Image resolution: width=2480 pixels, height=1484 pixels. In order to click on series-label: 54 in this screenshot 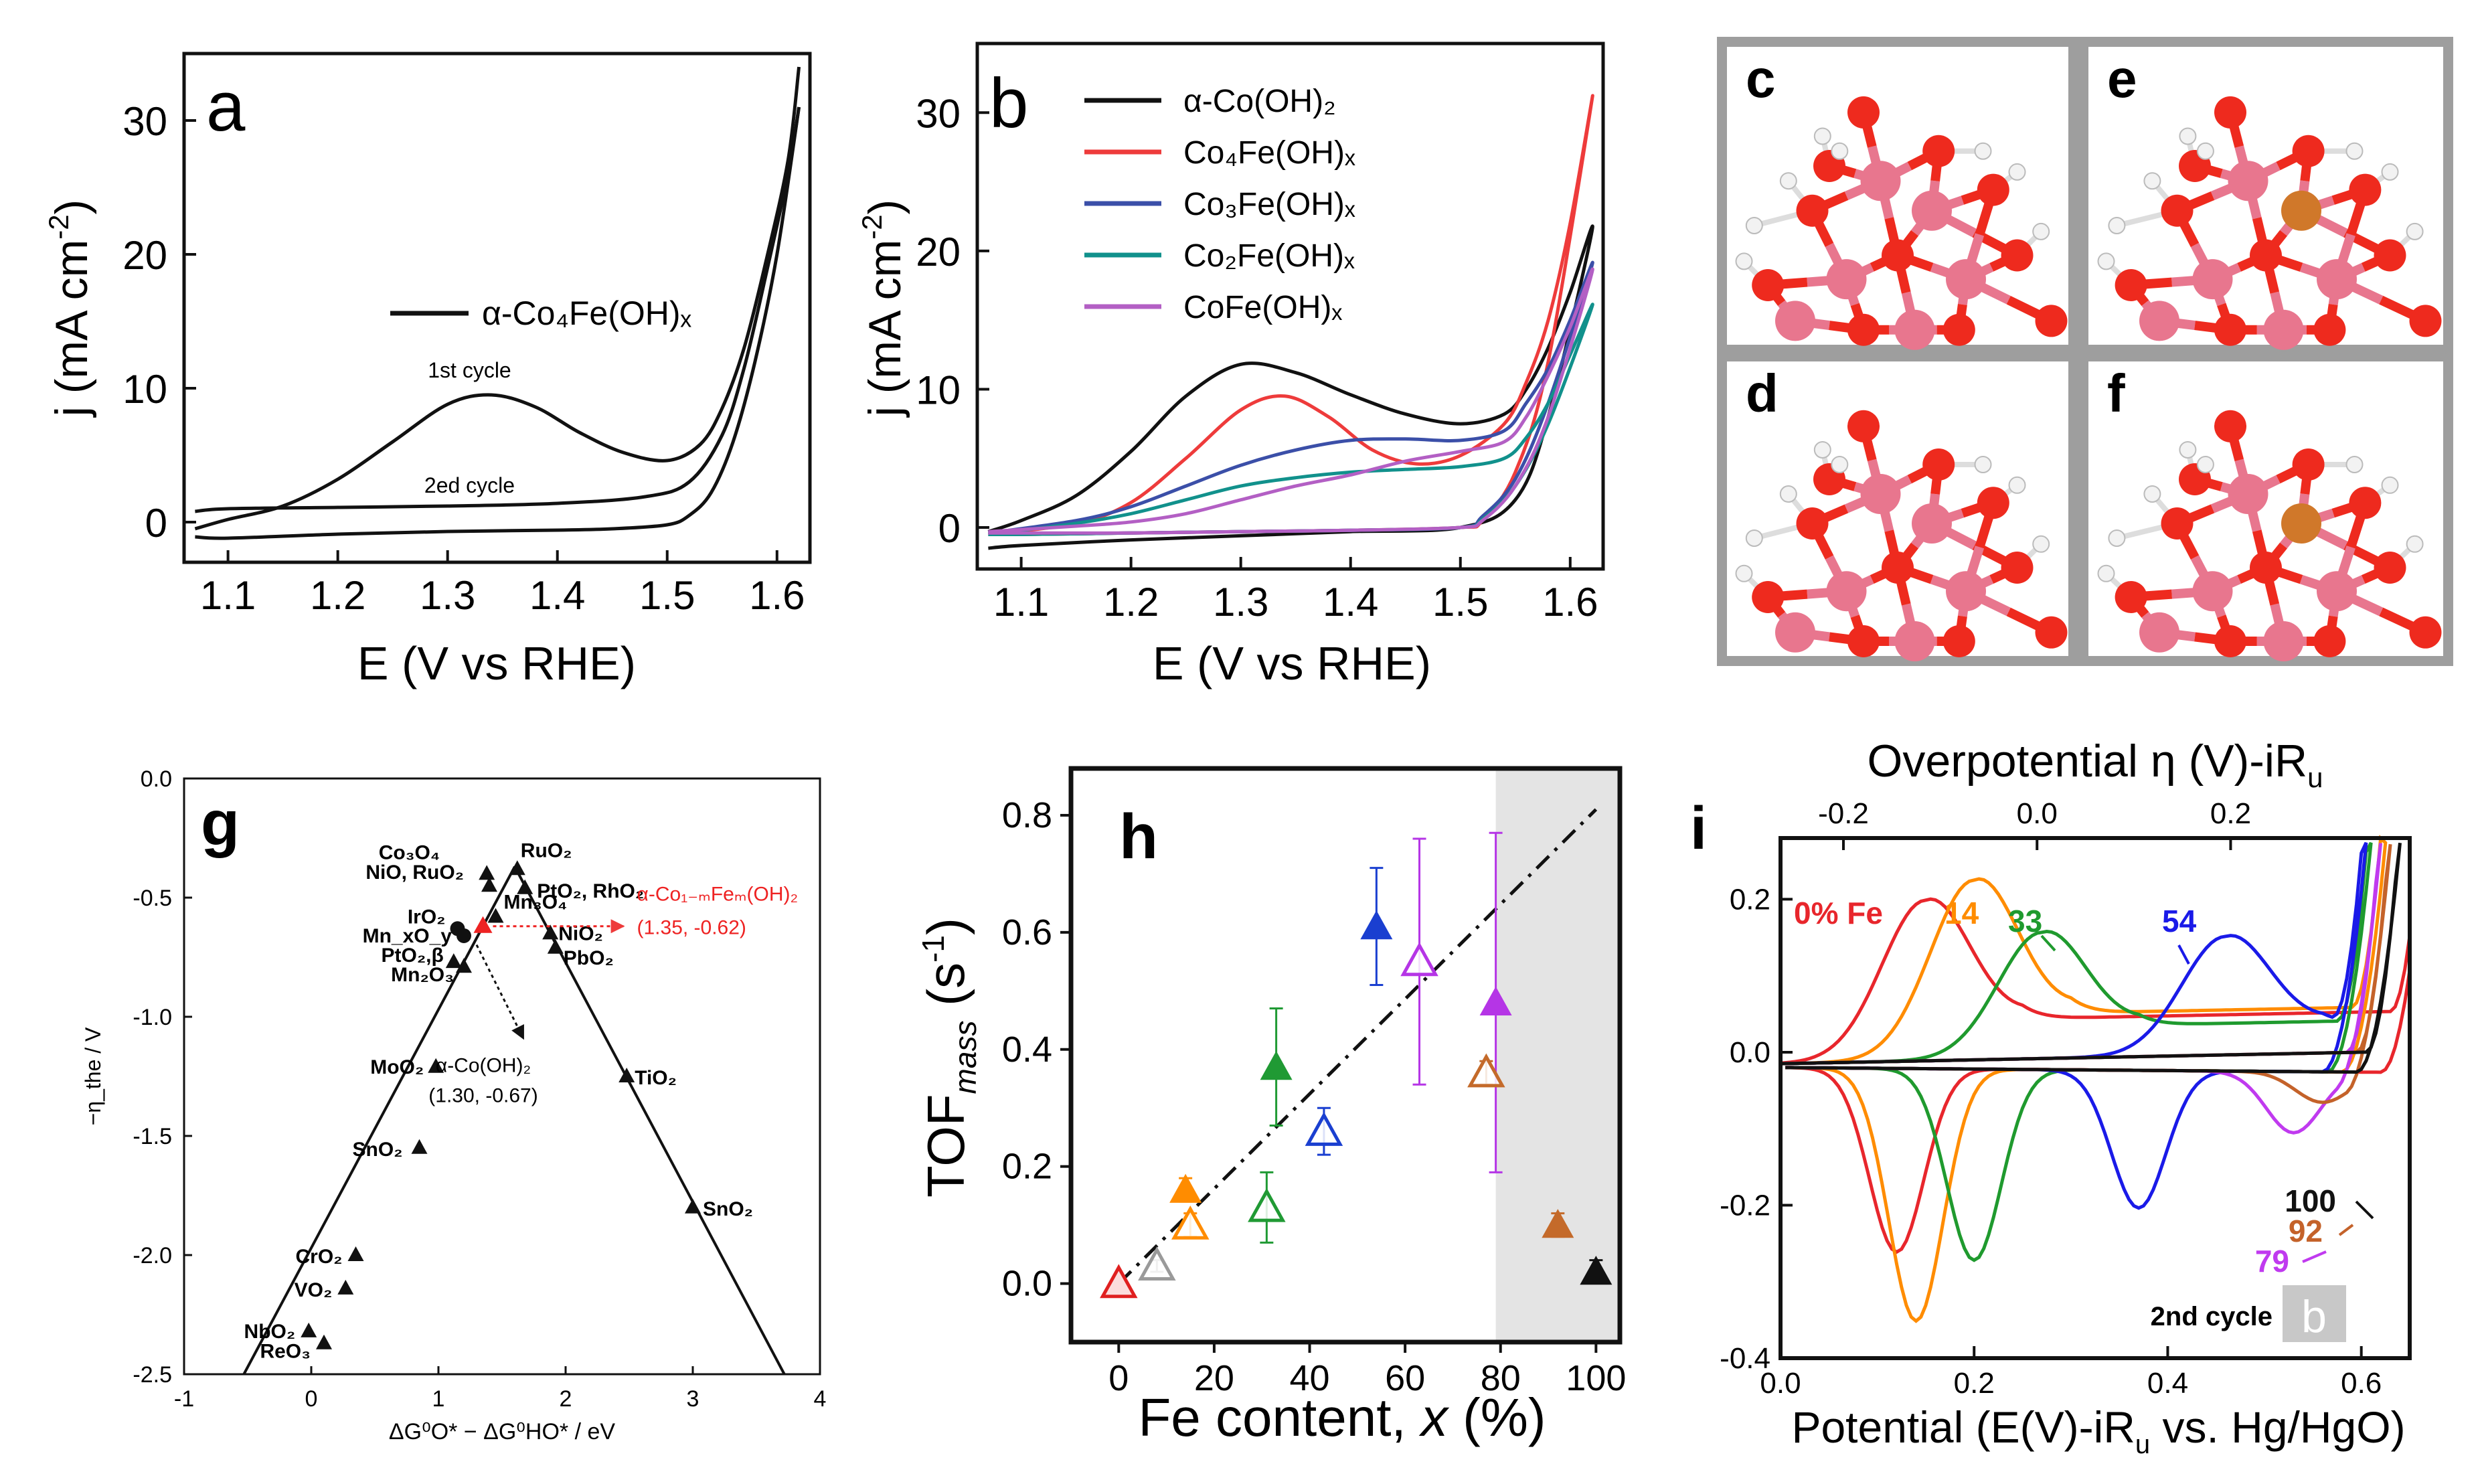, I will do `click(2179, 921)`.